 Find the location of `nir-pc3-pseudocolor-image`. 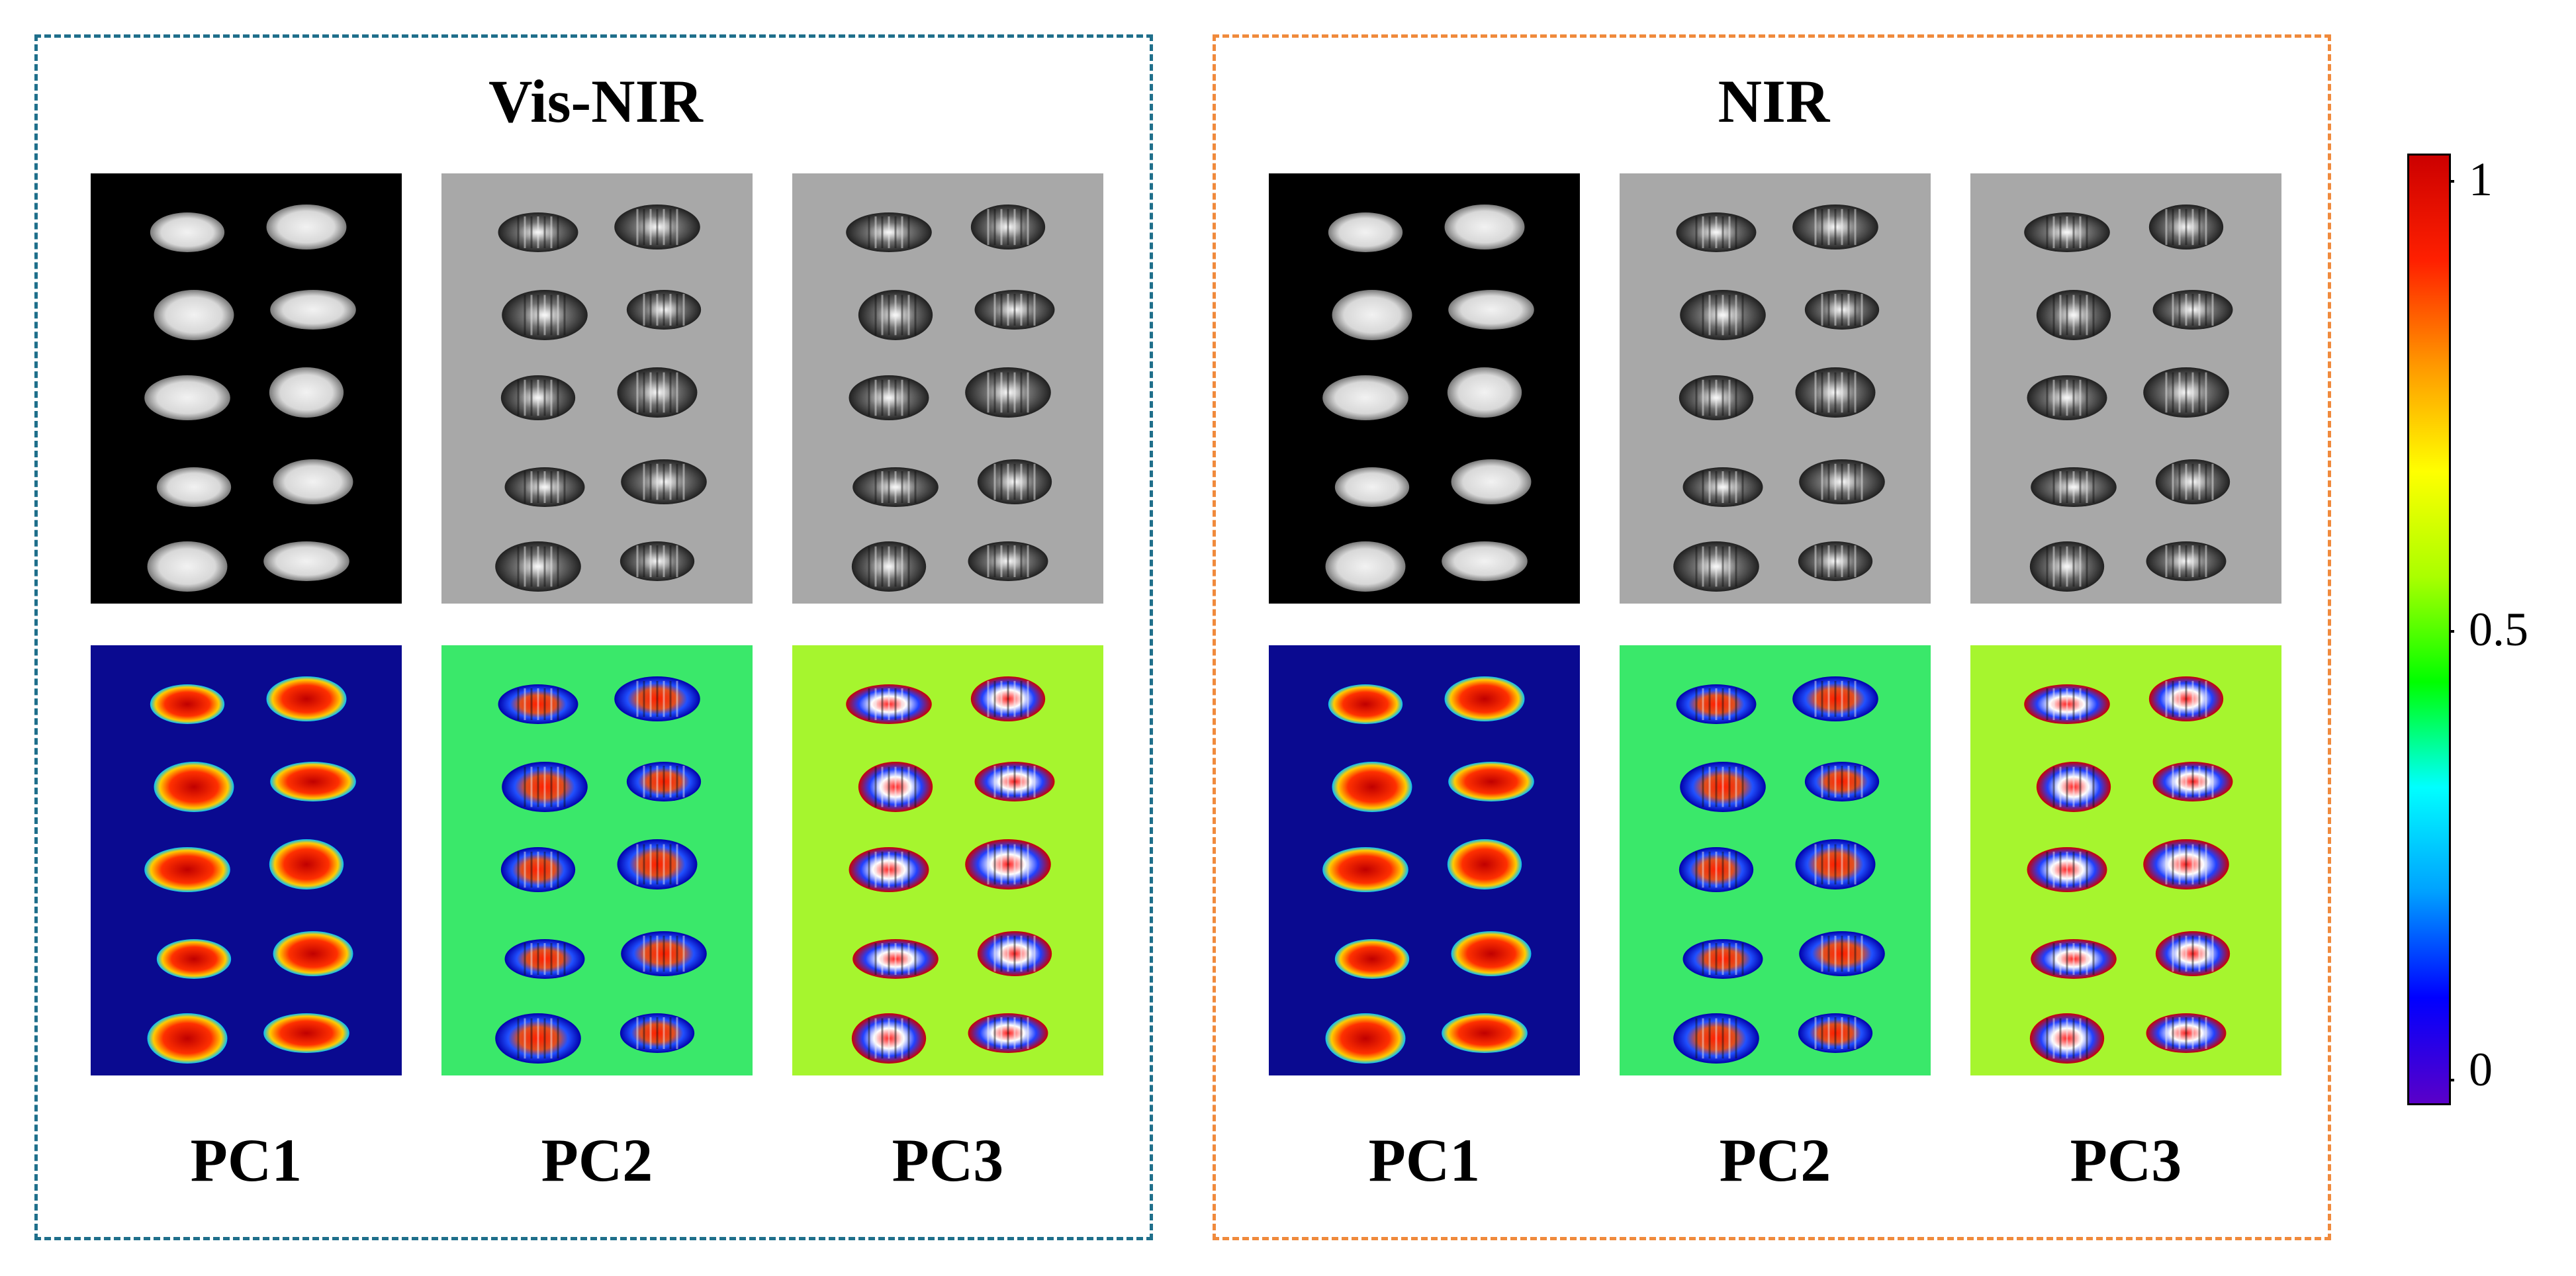

nir-pc3-pseudocolor-image is located at coordinates (2125, 860).